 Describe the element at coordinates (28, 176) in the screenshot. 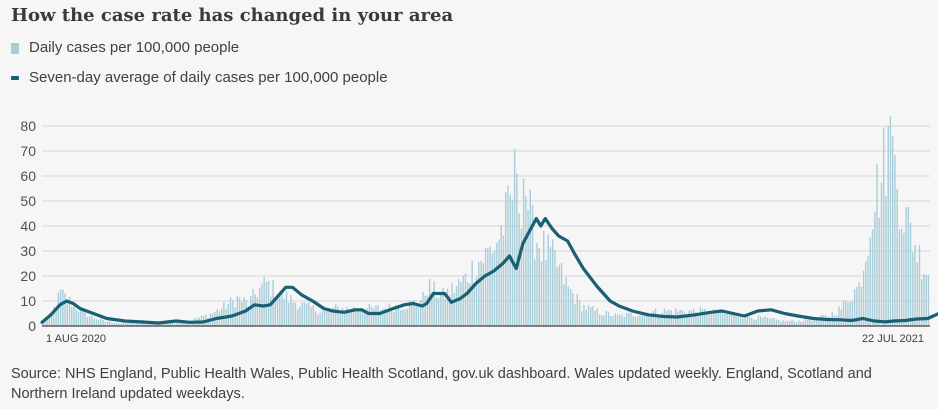

I see `y-tick-label-60: 60` at that location.